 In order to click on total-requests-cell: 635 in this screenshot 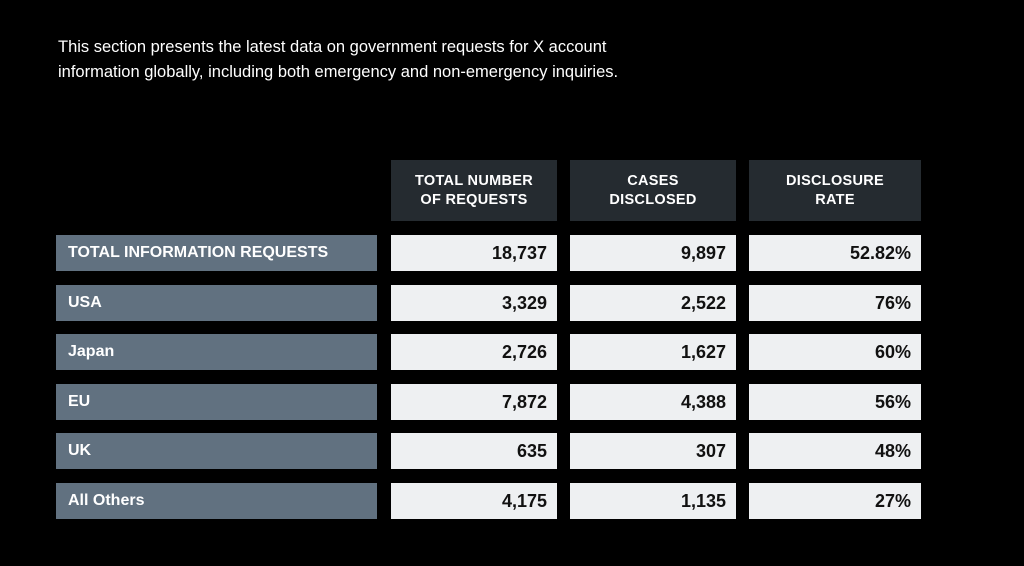, I will do `click(474, 451)`.